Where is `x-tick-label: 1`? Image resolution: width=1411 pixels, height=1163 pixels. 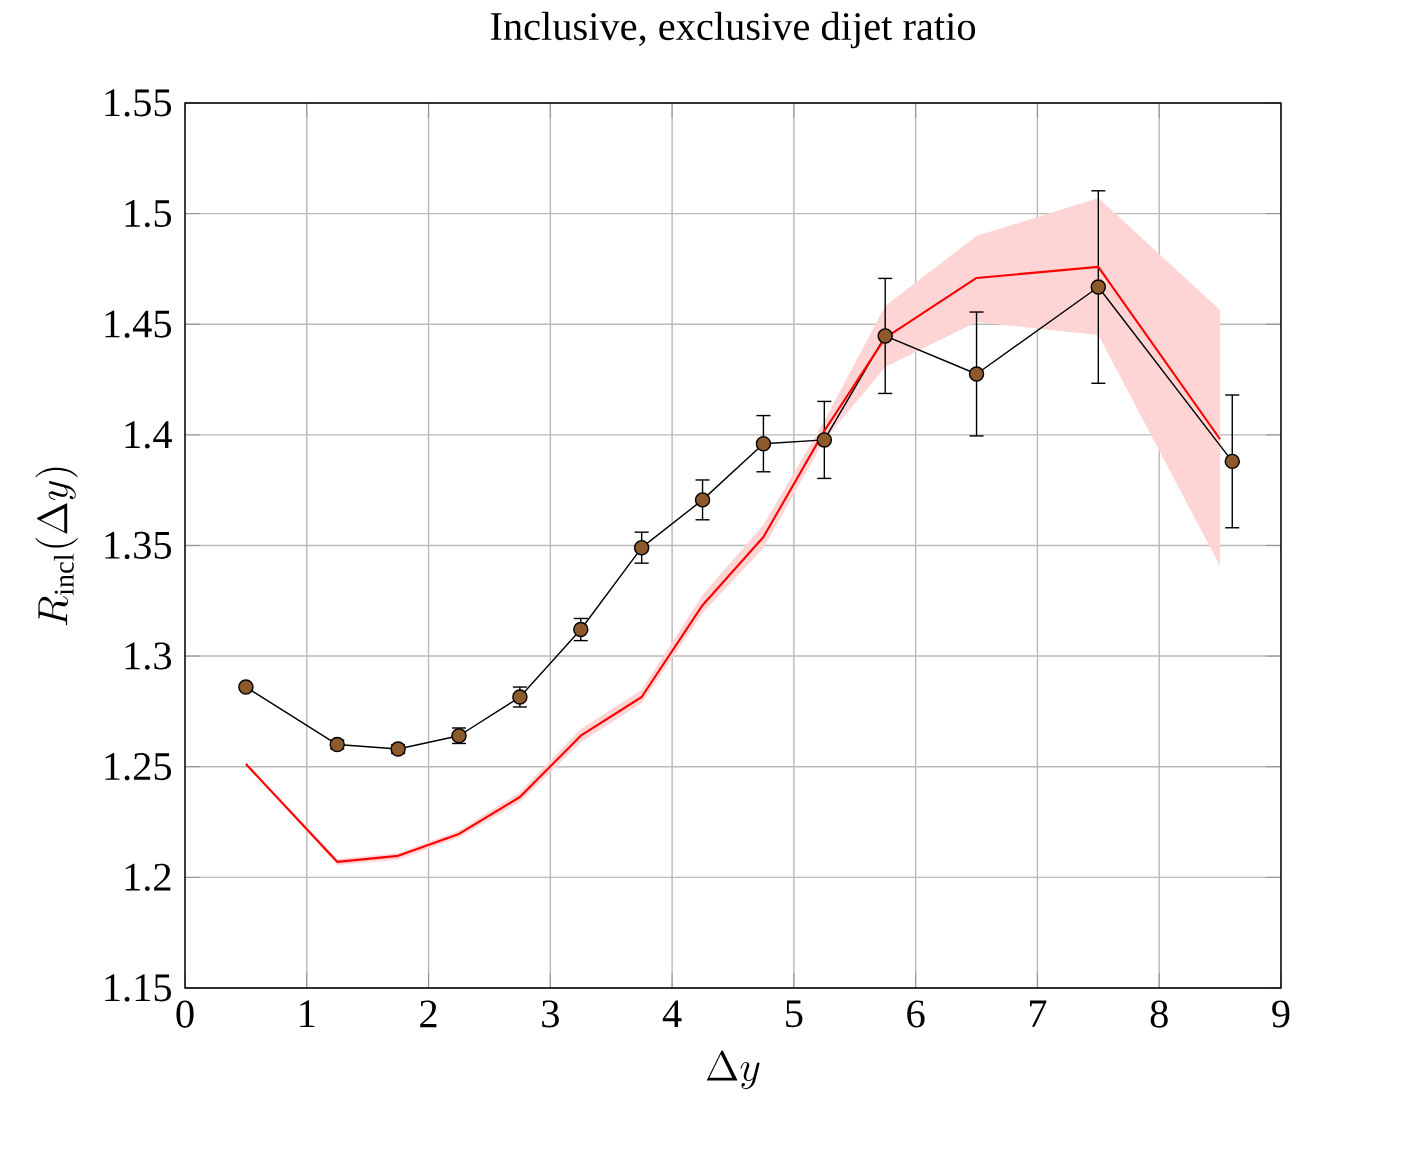
x-tick-label: 1 is located at coordinates (307, 1014).